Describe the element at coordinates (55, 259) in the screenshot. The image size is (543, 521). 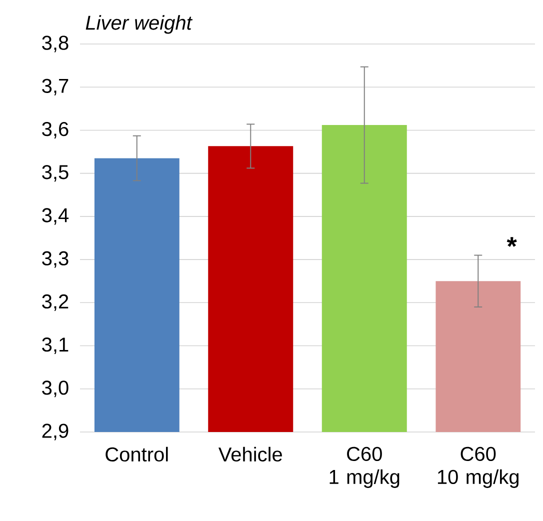
I see `y-tick-label: 3,3` at that location.